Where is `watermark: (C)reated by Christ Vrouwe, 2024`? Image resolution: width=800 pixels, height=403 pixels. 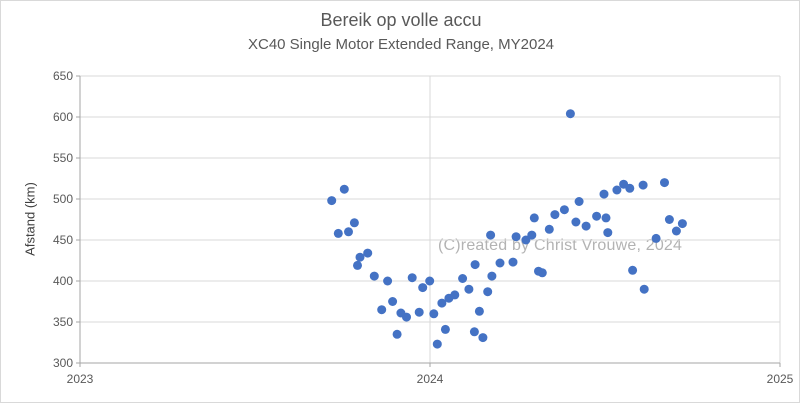
watermark: (C)reated by Christ Vrouwe, 2024 is located at coordinates (560, 245).